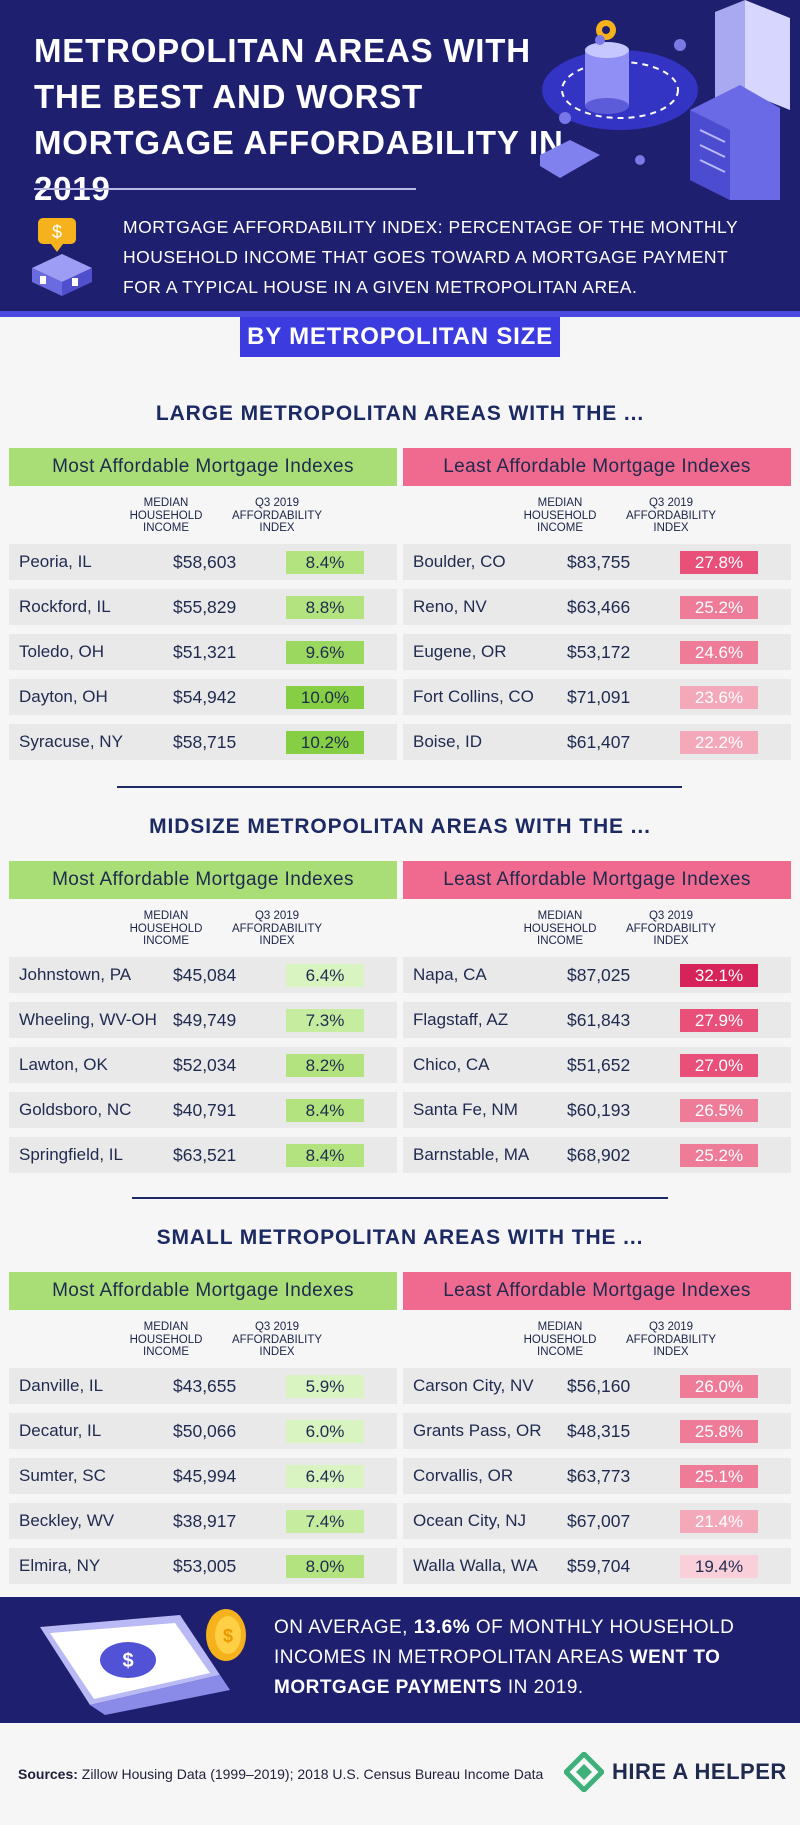 This screenshot has width=800, height=1825. What do you see at coordinates (88, 1019) in the screenshot?
I see `city-cell: Wheeling, WV-OH` at bounding box center [88, 1019].